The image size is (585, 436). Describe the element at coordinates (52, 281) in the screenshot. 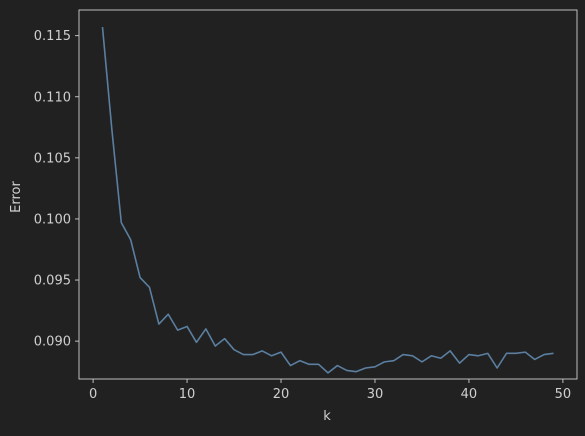

I see `y-tick-label: 0.095` at that location.